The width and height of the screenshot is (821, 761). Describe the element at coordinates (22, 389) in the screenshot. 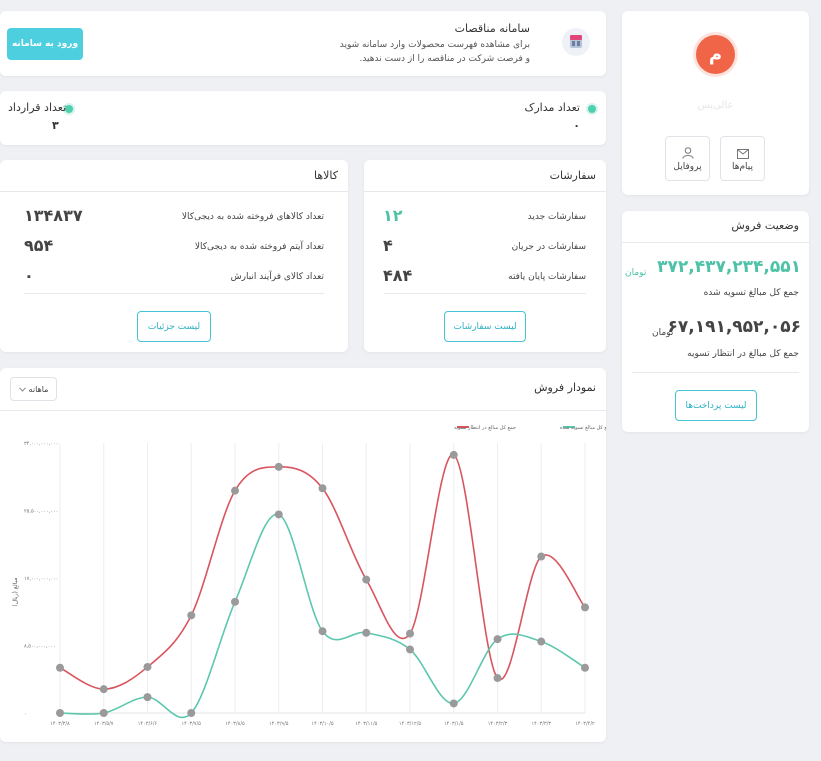

I see `chevron-down-icon` at that location.